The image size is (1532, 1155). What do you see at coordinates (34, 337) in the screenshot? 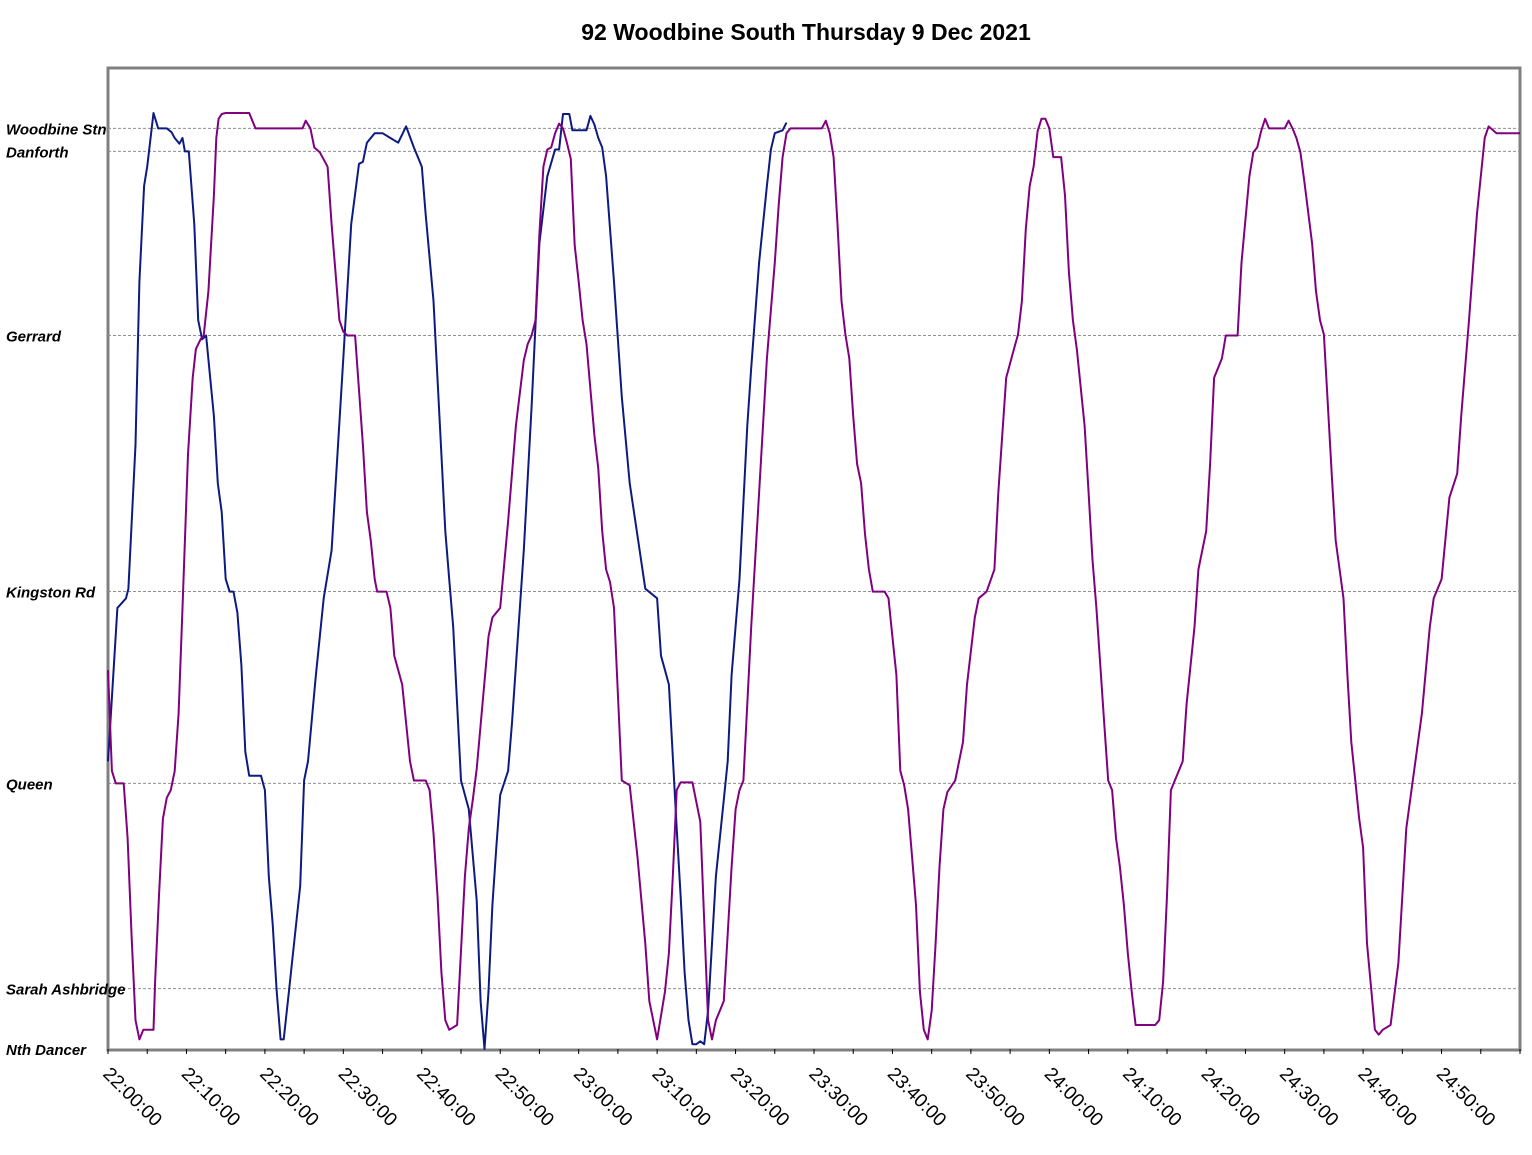
I see `stop-label-gerrard: Gerrard` at bounding box center [34, 337].